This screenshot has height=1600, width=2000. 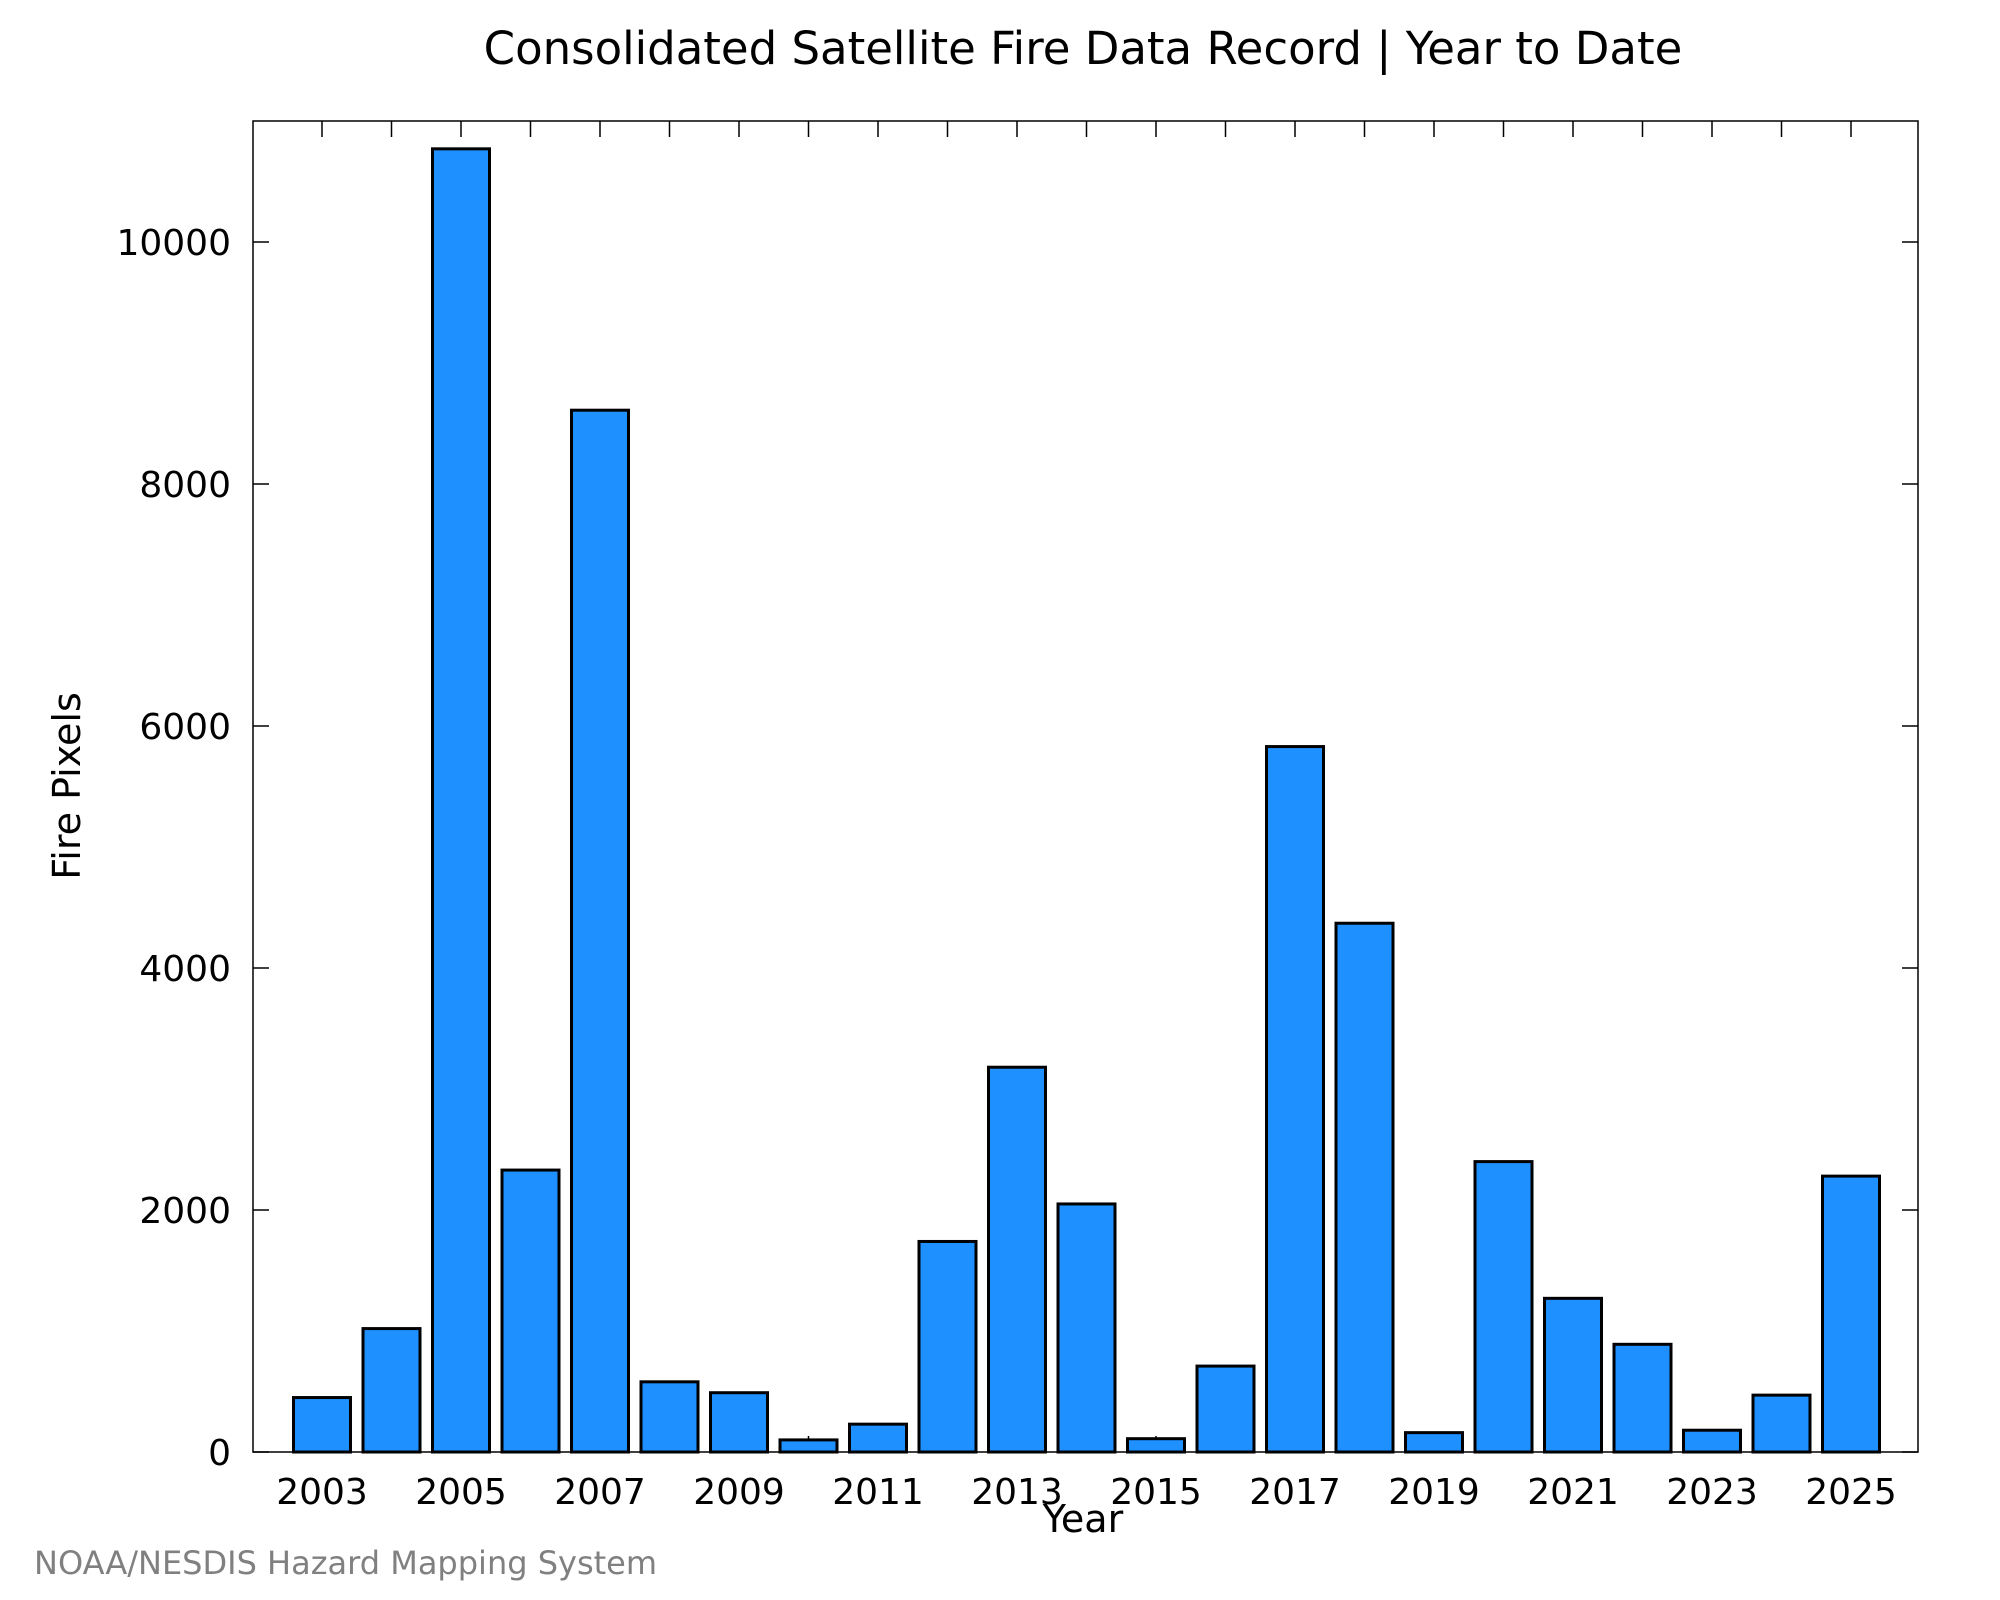 What do you see at coordinates (391, 1390) in the screenshot?
I see `bar-2004` at bounding box center [391, 1390].